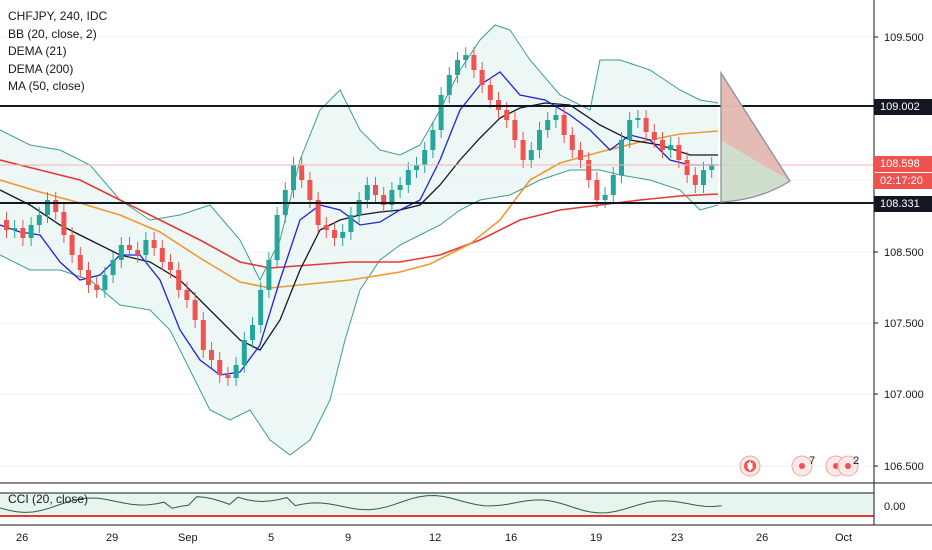  What do you see at coordinates (58, 16) in the screenshot?
I see `symbol-label: CHFJPY, 240, IDC` at bounding box center [58, 16].